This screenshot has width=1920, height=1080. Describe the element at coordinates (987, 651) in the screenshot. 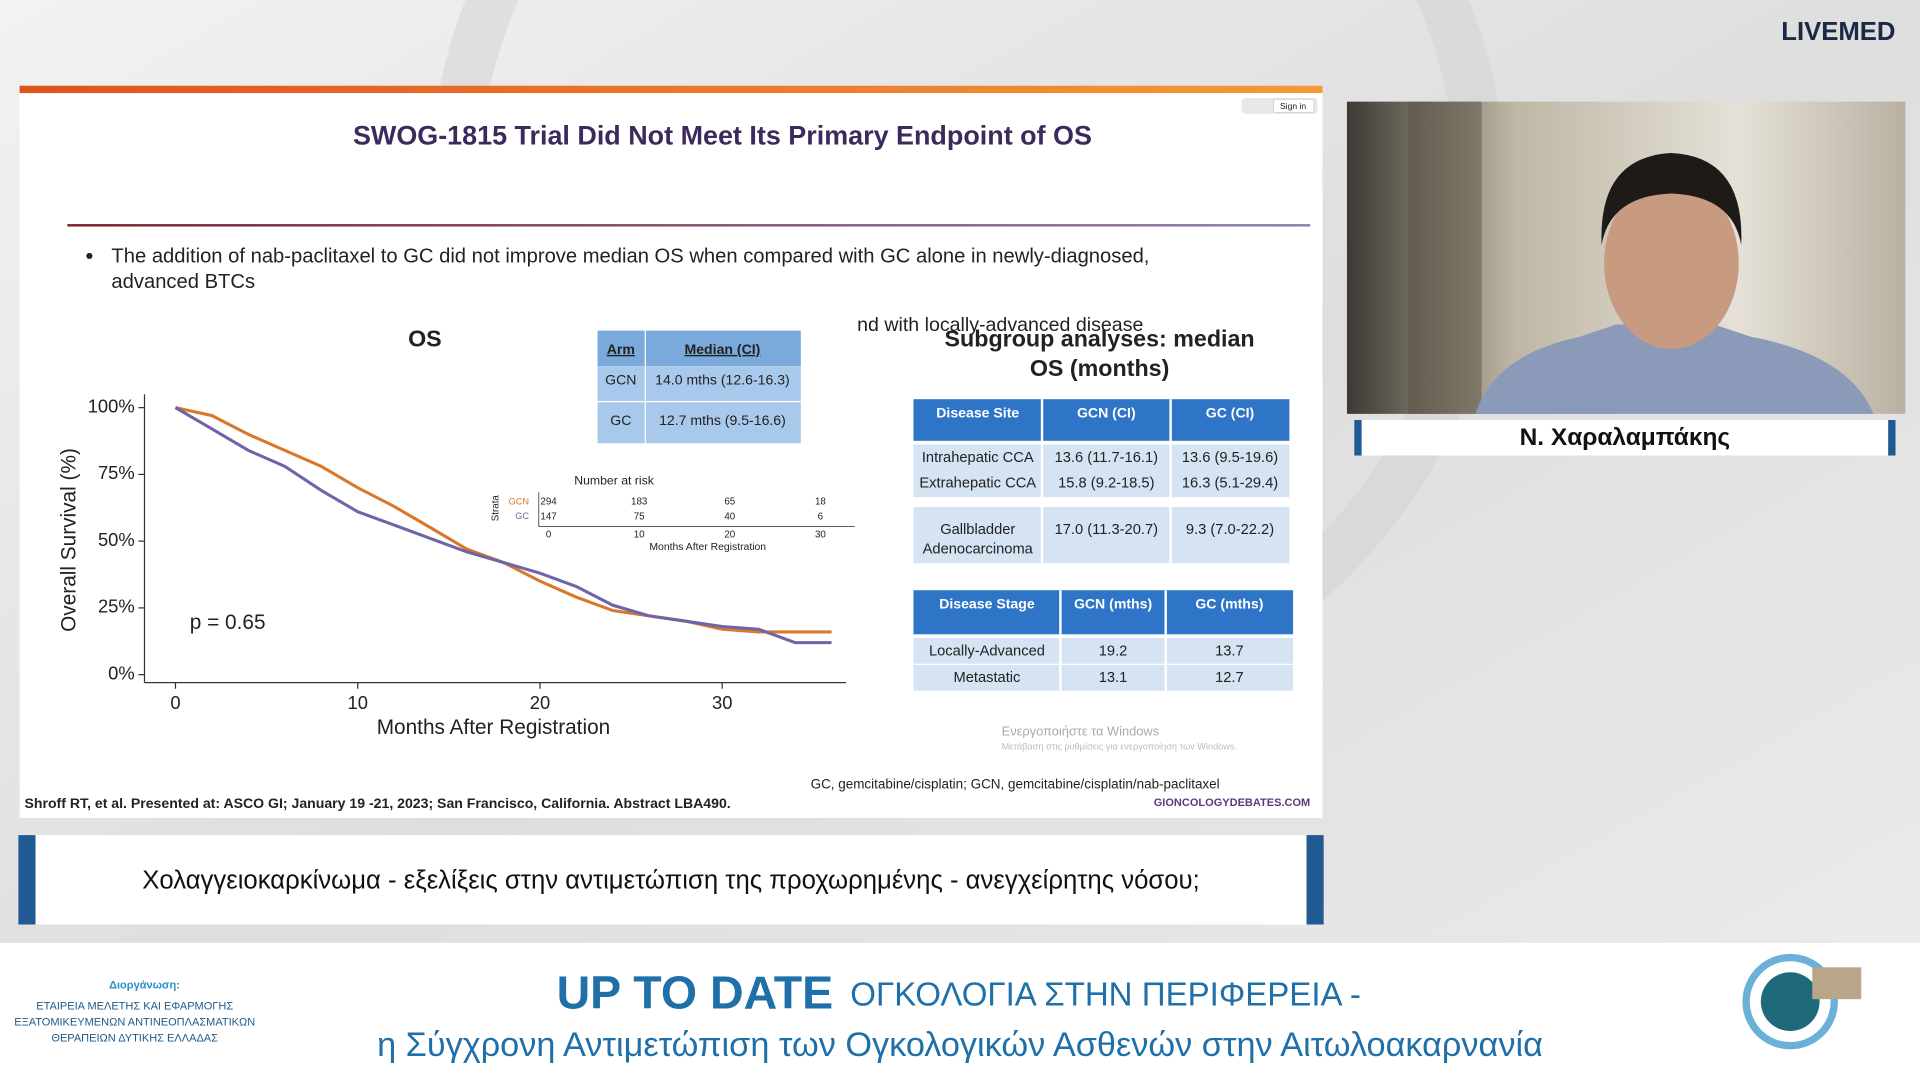

I see `table-cell: Locally-Advanced` at that location.